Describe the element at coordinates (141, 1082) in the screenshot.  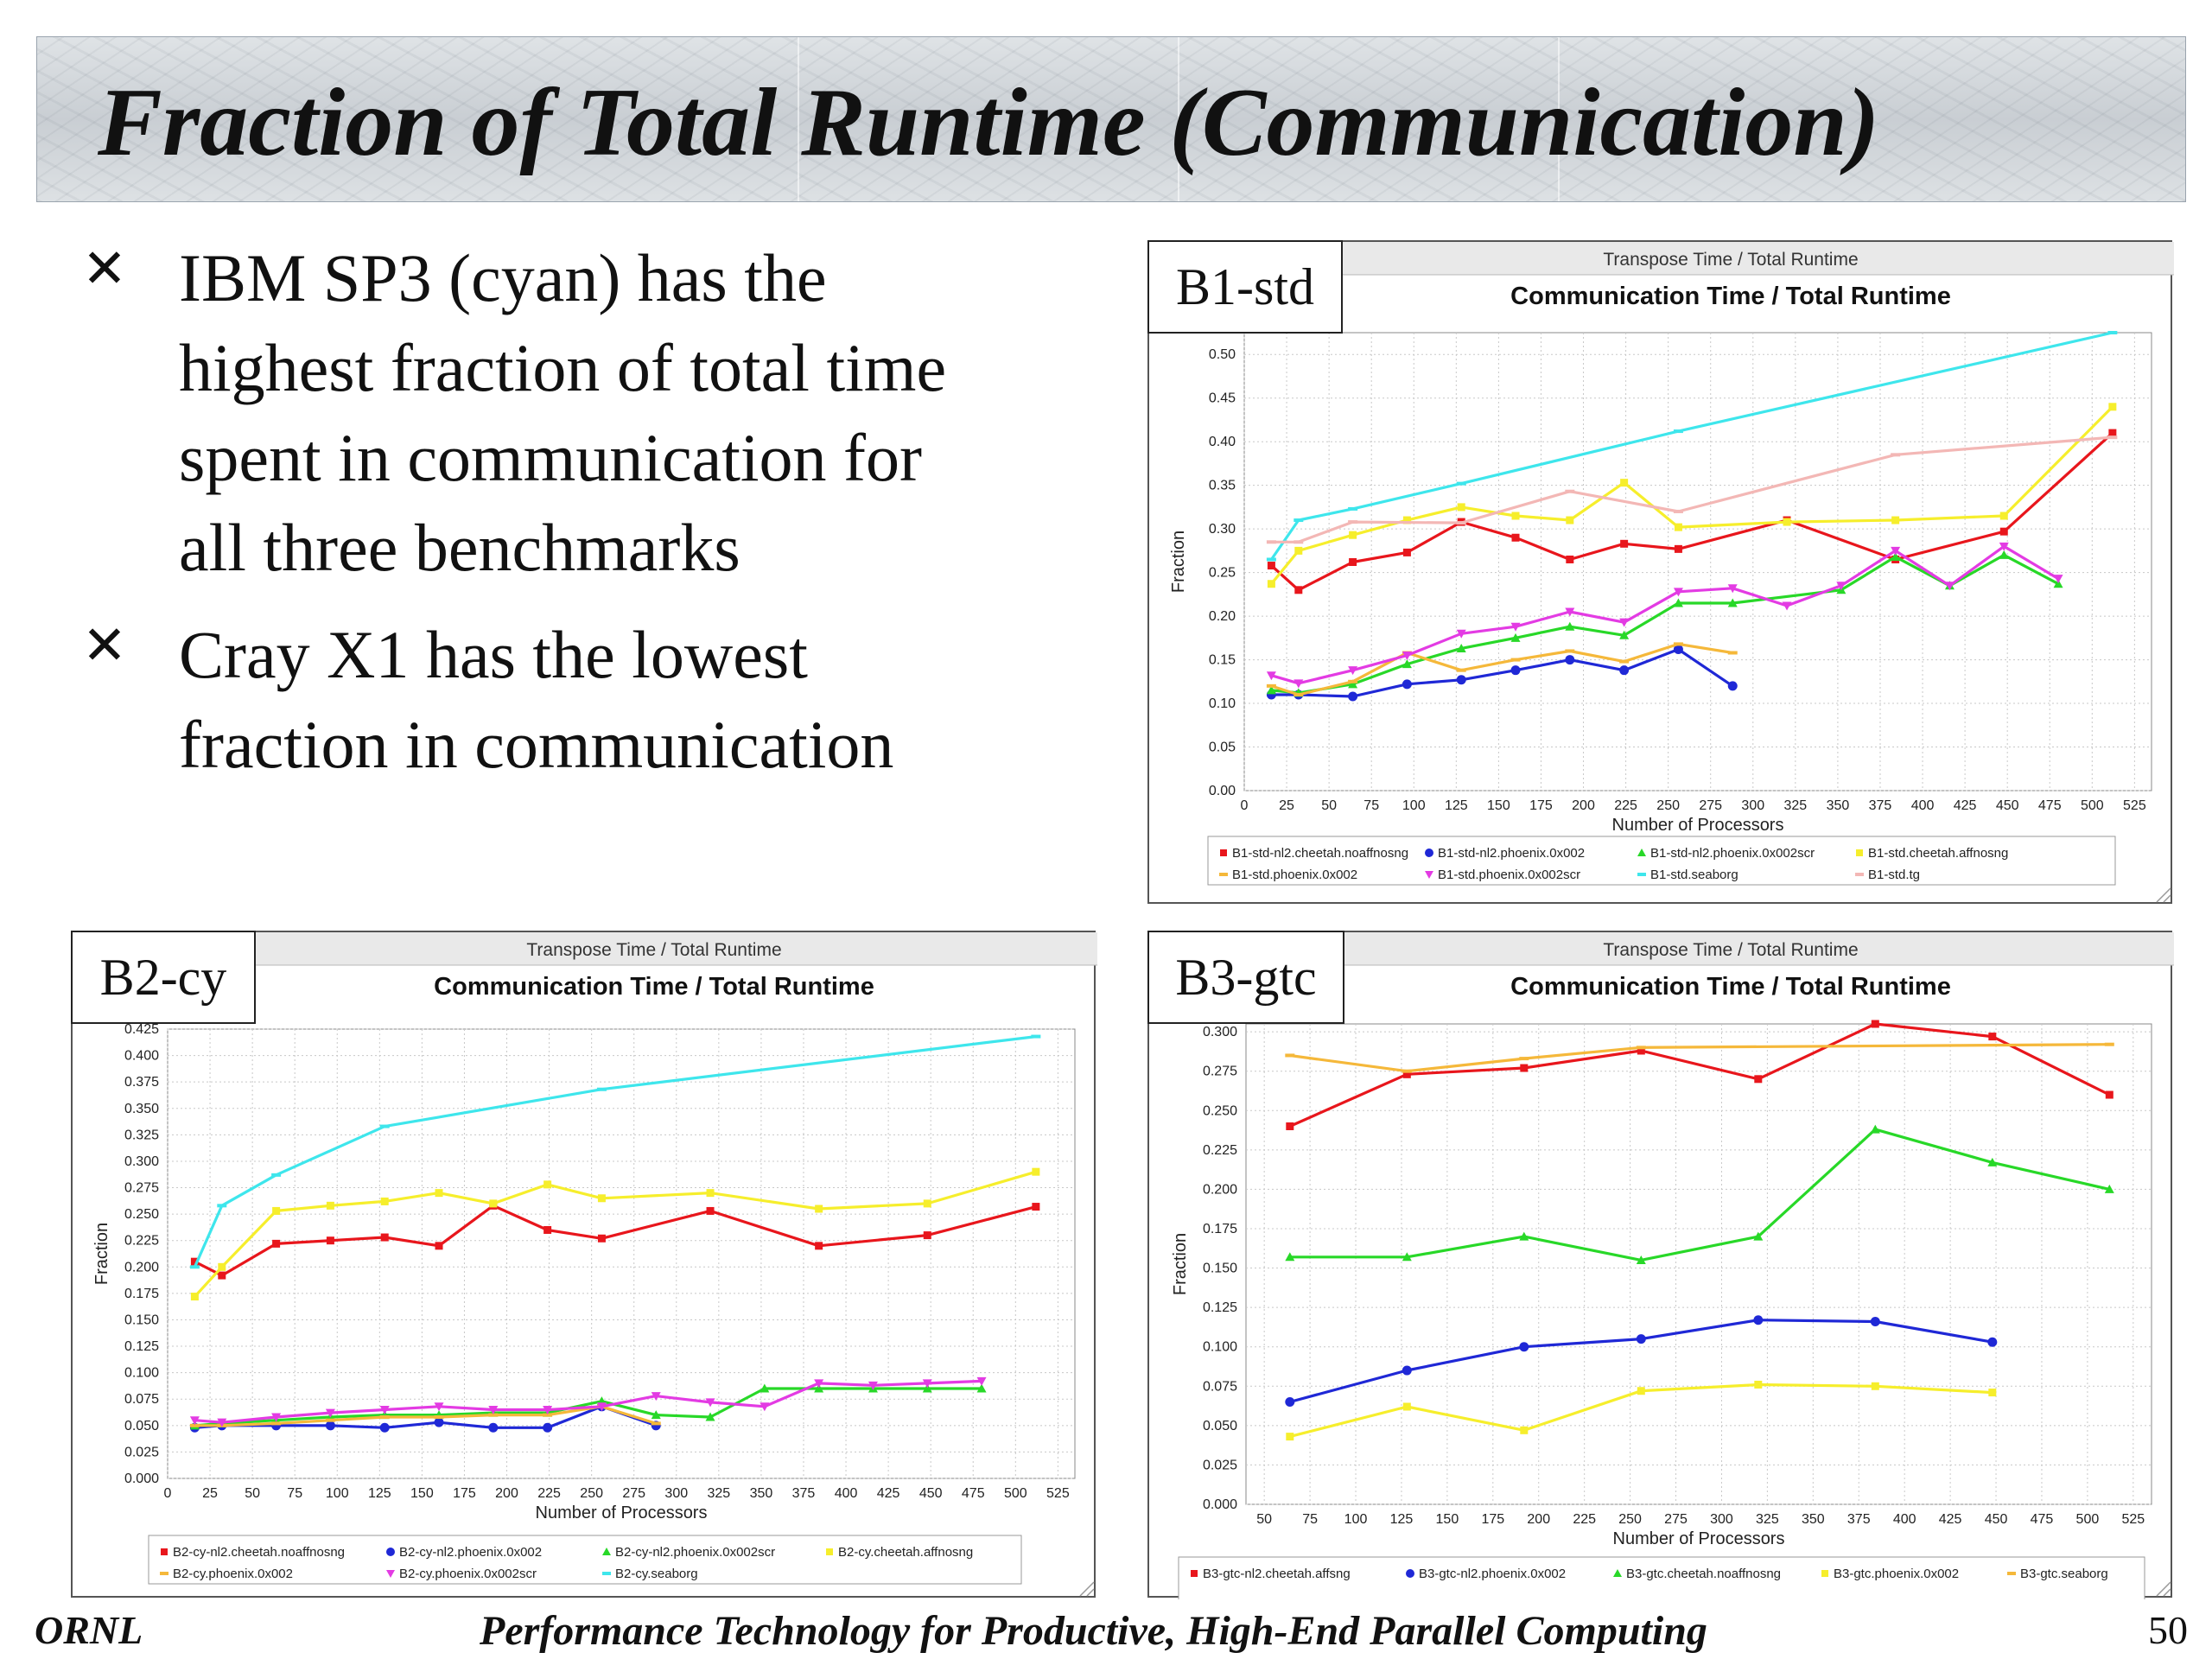
I see `y-tick-label: 0.375` at that location.